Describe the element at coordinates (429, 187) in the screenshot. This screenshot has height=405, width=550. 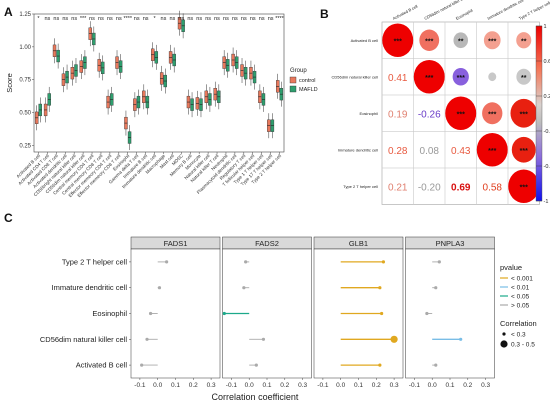
I see `panel-b-correlation-value: -0.20` at that location.